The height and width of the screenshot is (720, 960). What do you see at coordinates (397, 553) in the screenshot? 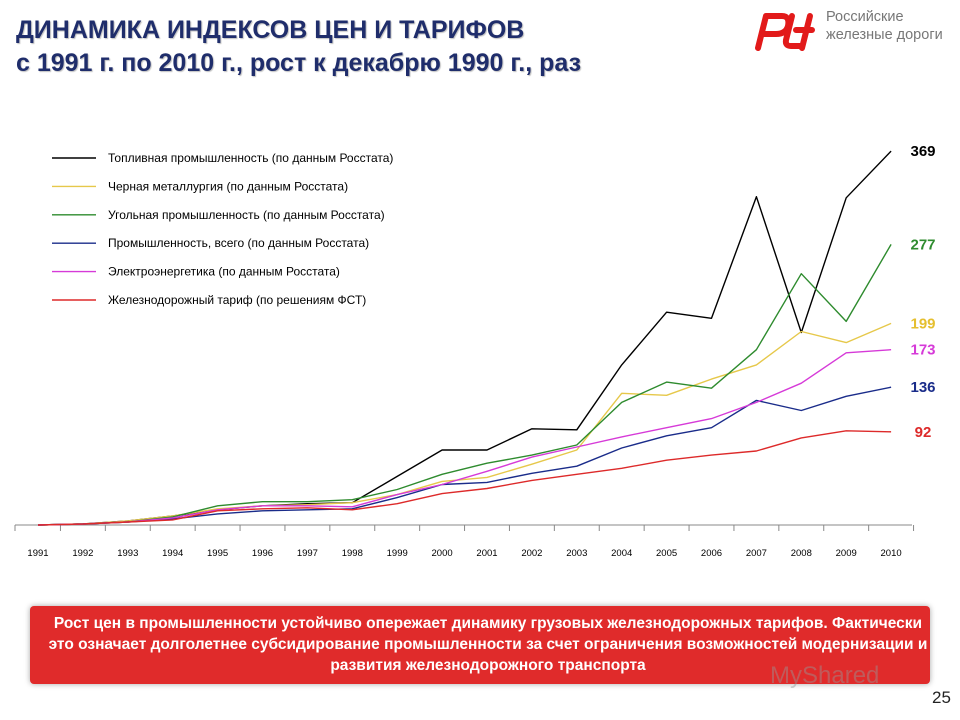
I see `x-tick-label: 1999` at bounding box center [397, 553].